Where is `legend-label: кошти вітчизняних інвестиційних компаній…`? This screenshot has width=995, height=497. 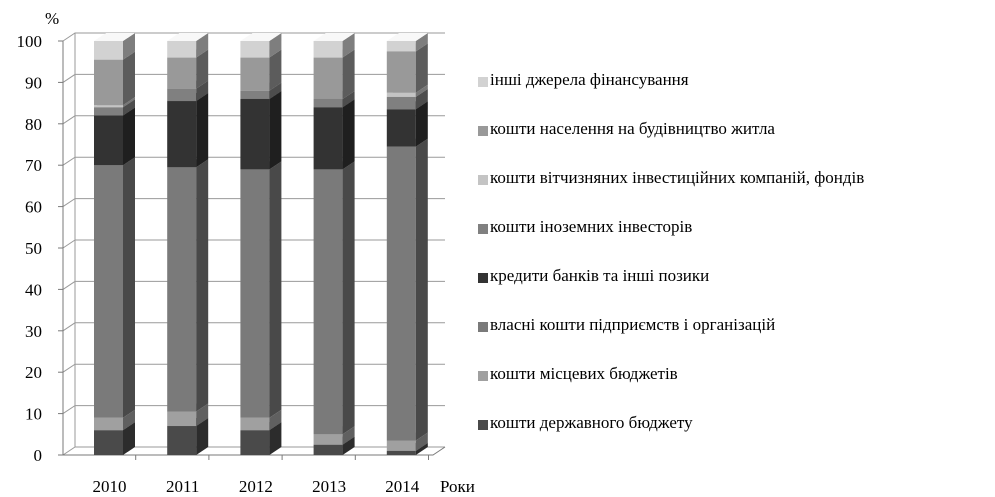 legend-label: кошти вітчизняних інвестиційних компаній… is located at coordinates (677, 177).